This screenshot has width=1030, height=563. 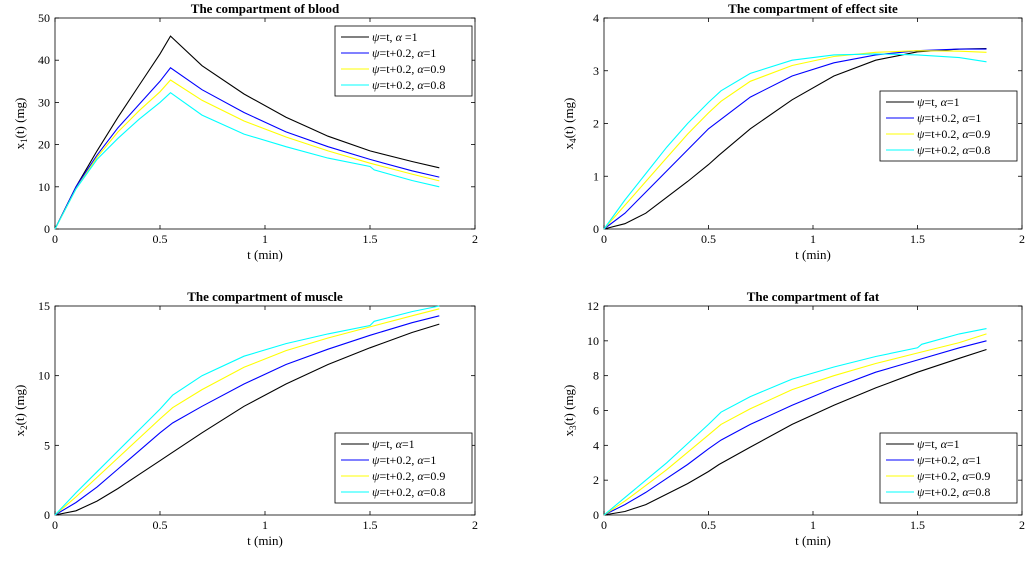 I want to click on y-tick-label: 50, so click(x=44, y=18).